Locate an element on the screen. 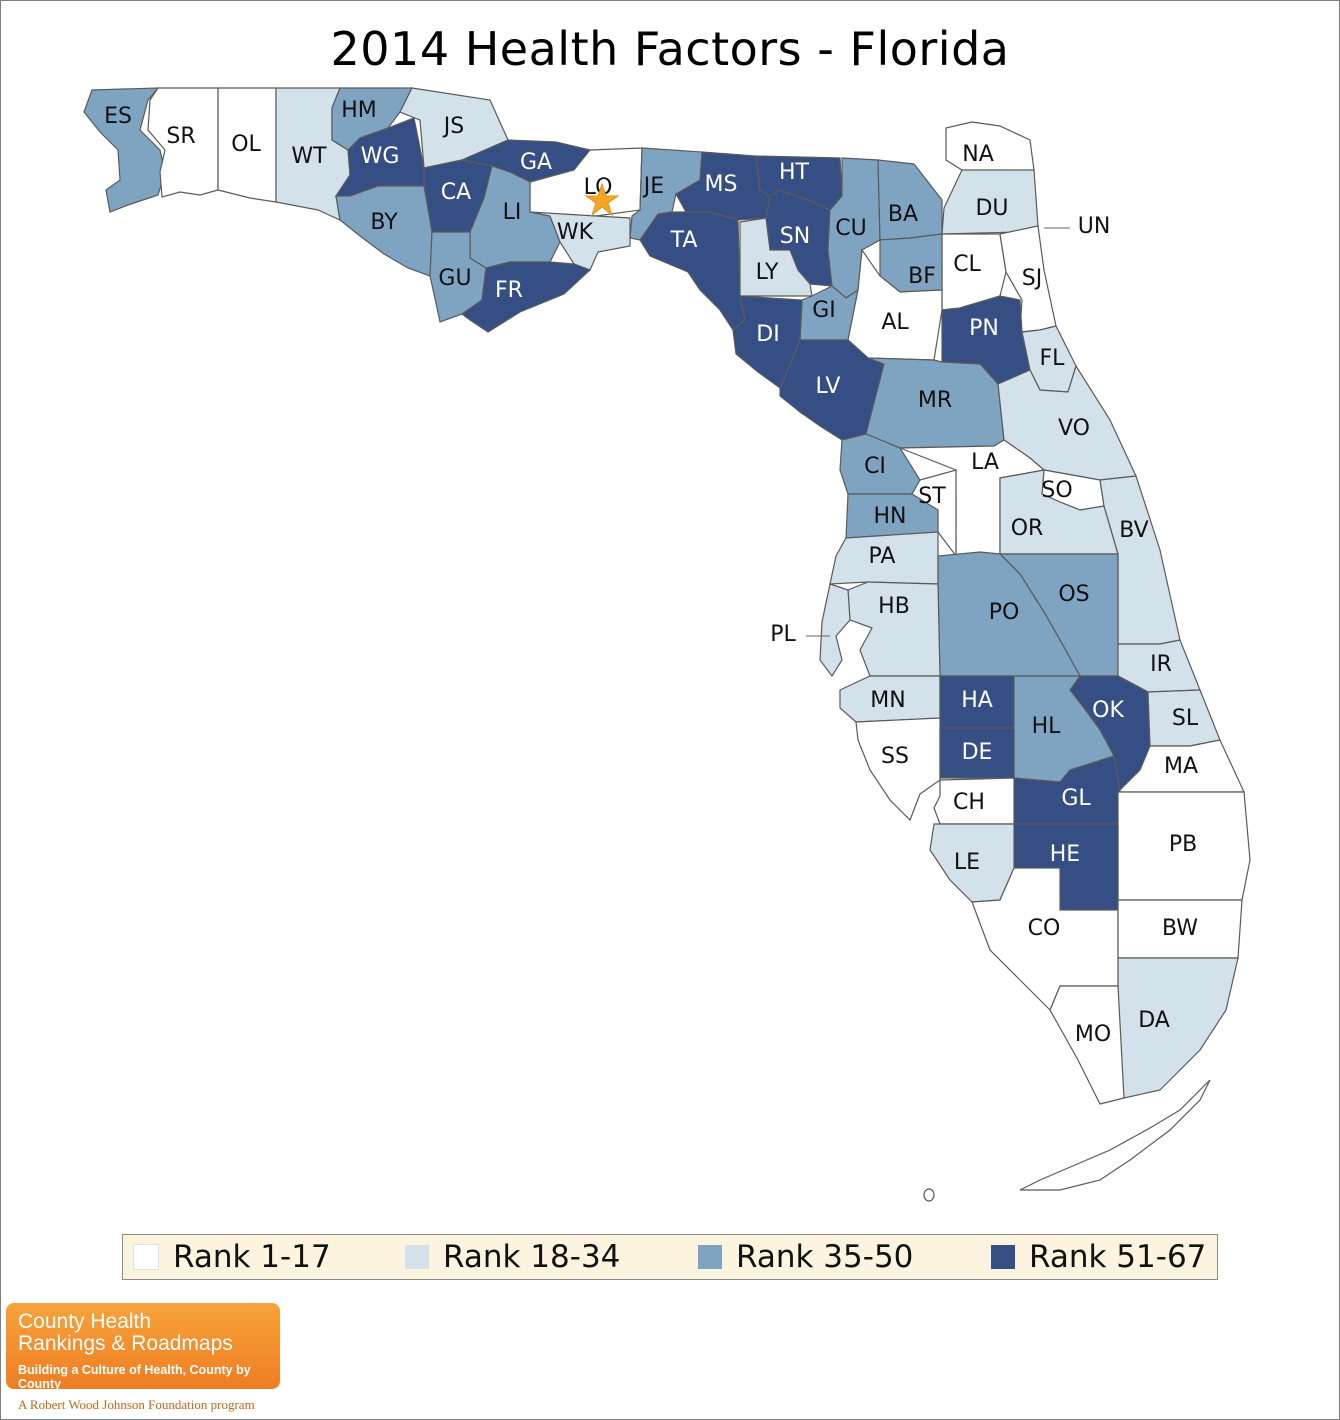 Image resolution: width=1340 pixels, height=1420 pixels. county-label-ht: HT is located at coordinates (794, 172).